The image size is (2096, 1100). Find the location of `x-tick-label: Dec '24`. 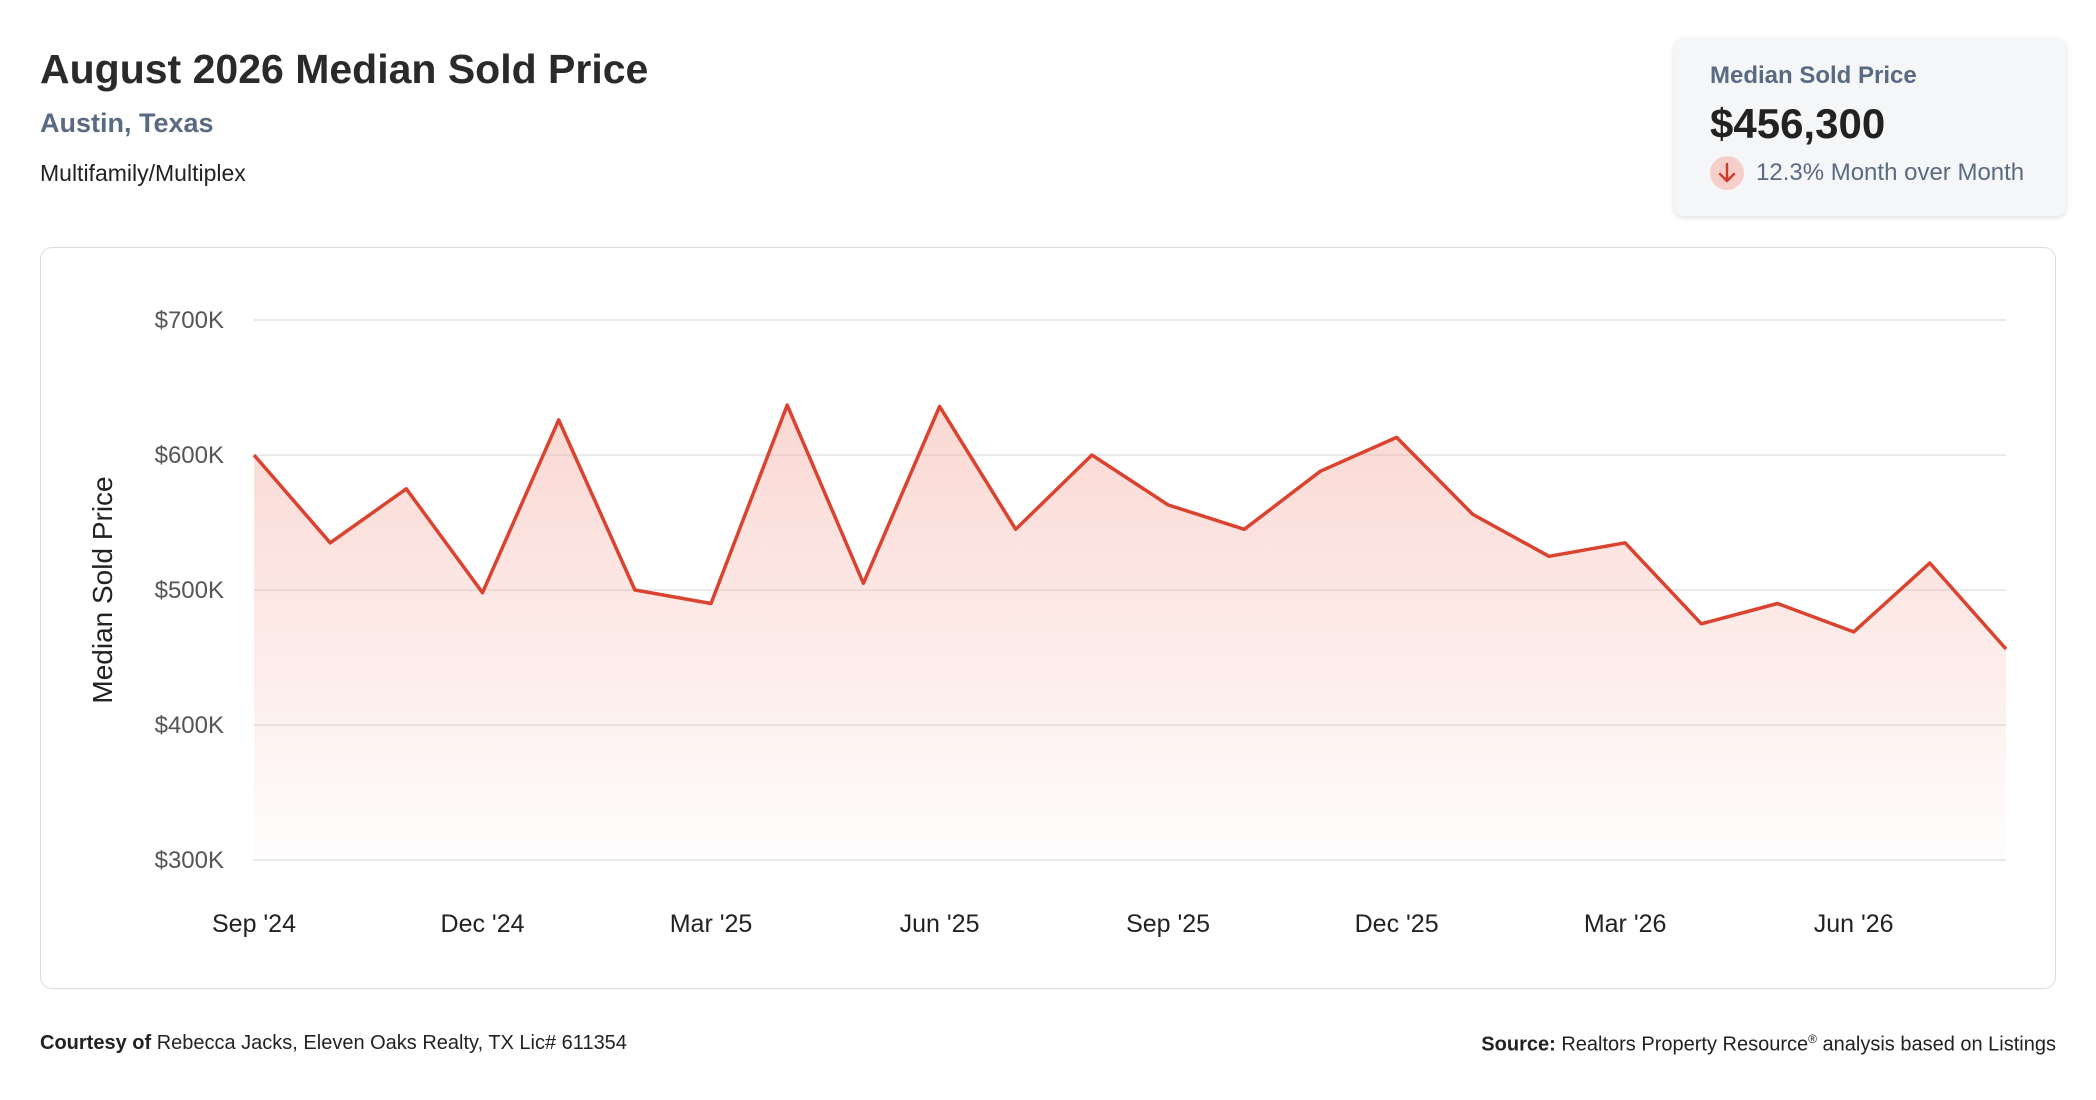

x-tick-label: Dec '24 is located at coordinates (483, 924).